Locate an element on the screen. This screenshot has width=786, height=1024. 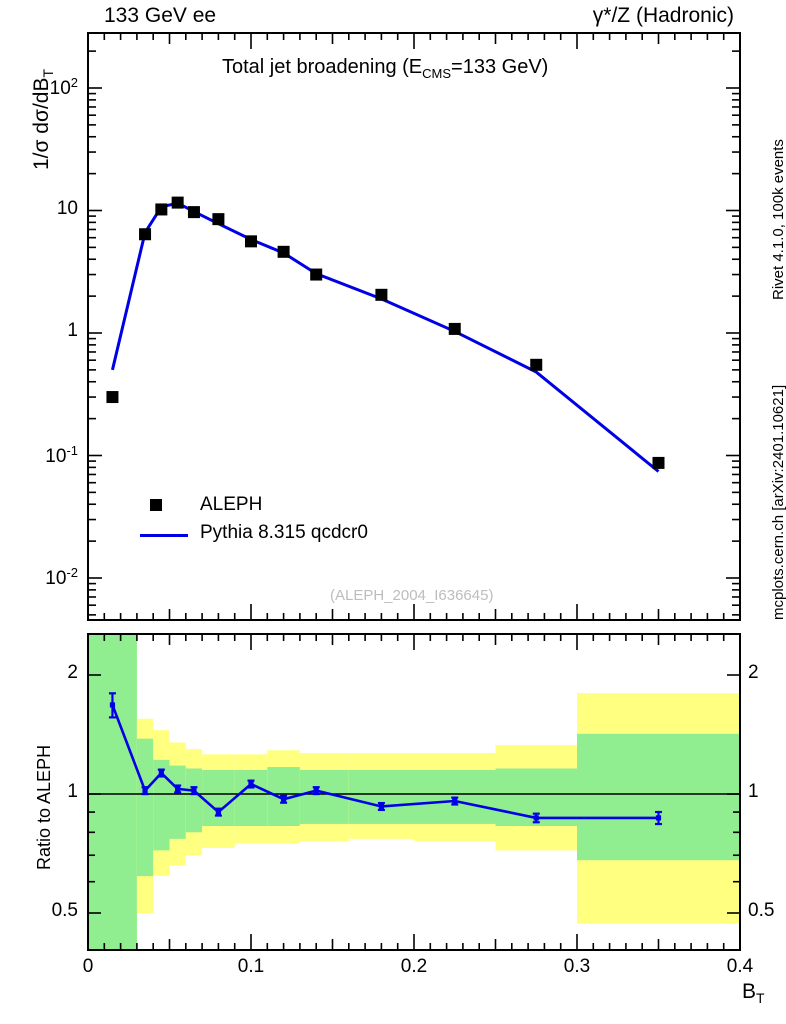
plot-title: Total jet broadening (ECMS=133 GeV) is located at coordinates (385, 68).